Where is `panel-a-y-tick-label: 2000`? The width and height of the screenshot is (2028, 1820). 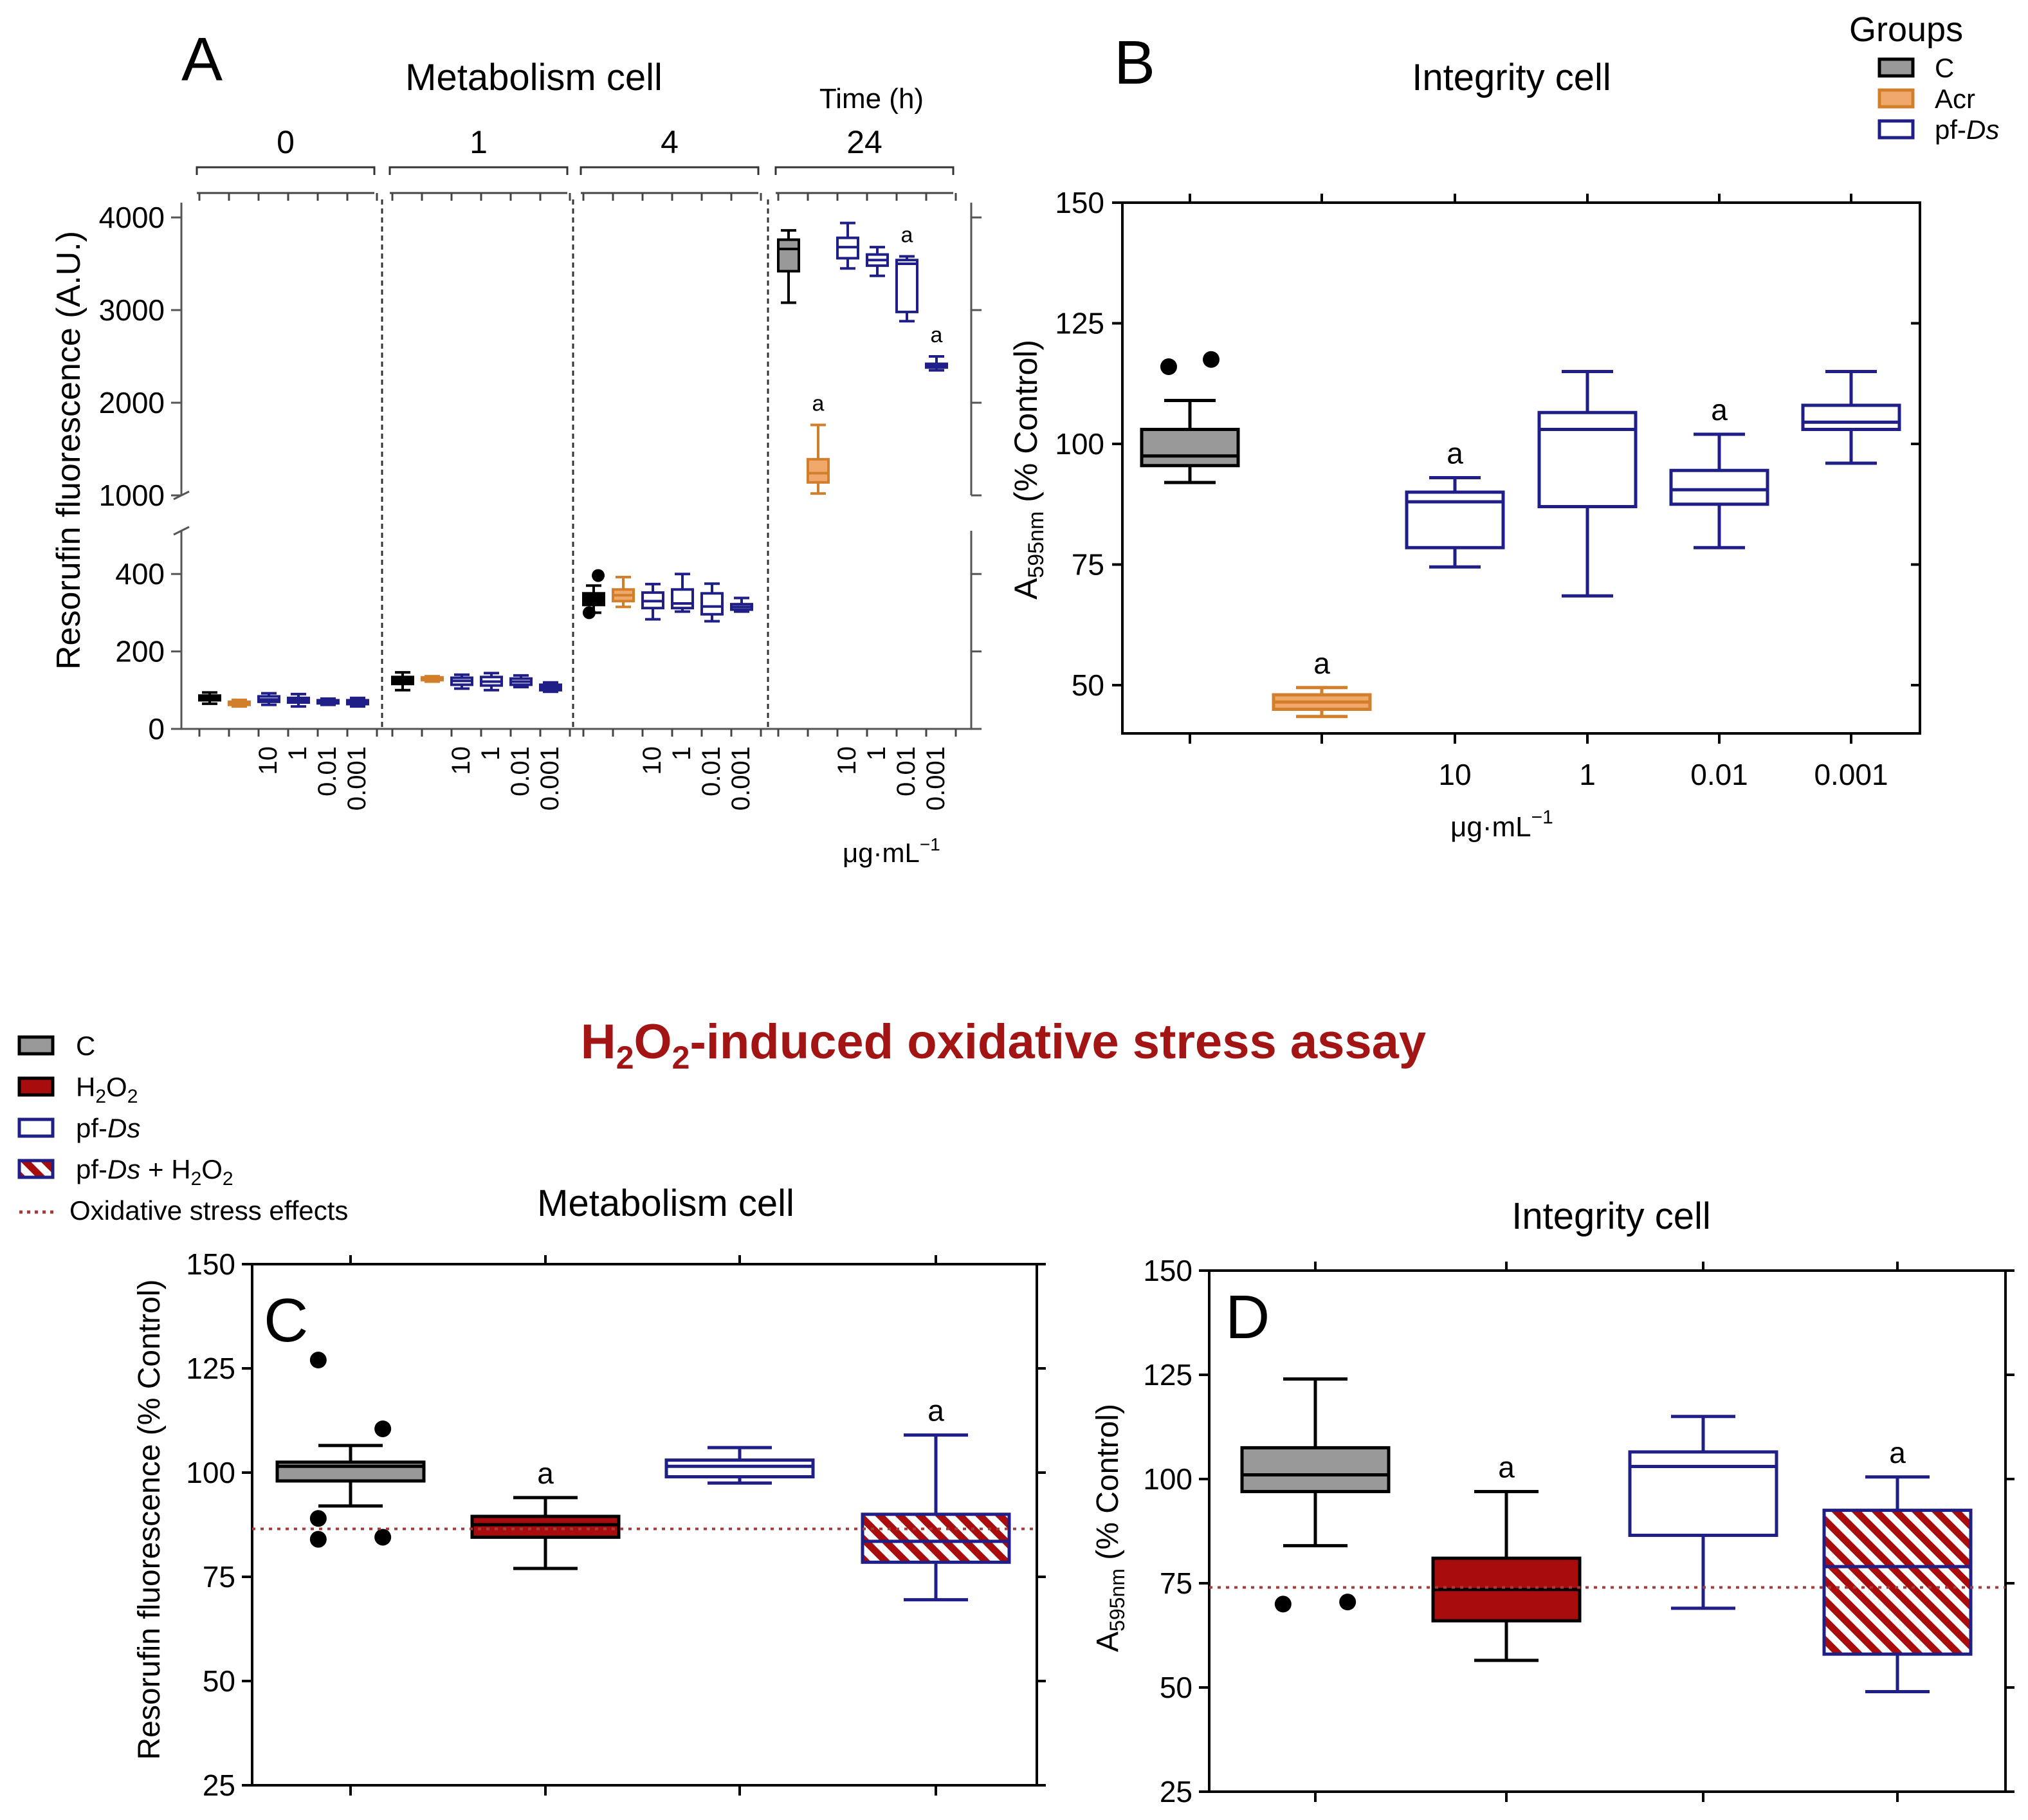 panel-a-y-tick-label: 2000 is located at coordinates (132, 403).